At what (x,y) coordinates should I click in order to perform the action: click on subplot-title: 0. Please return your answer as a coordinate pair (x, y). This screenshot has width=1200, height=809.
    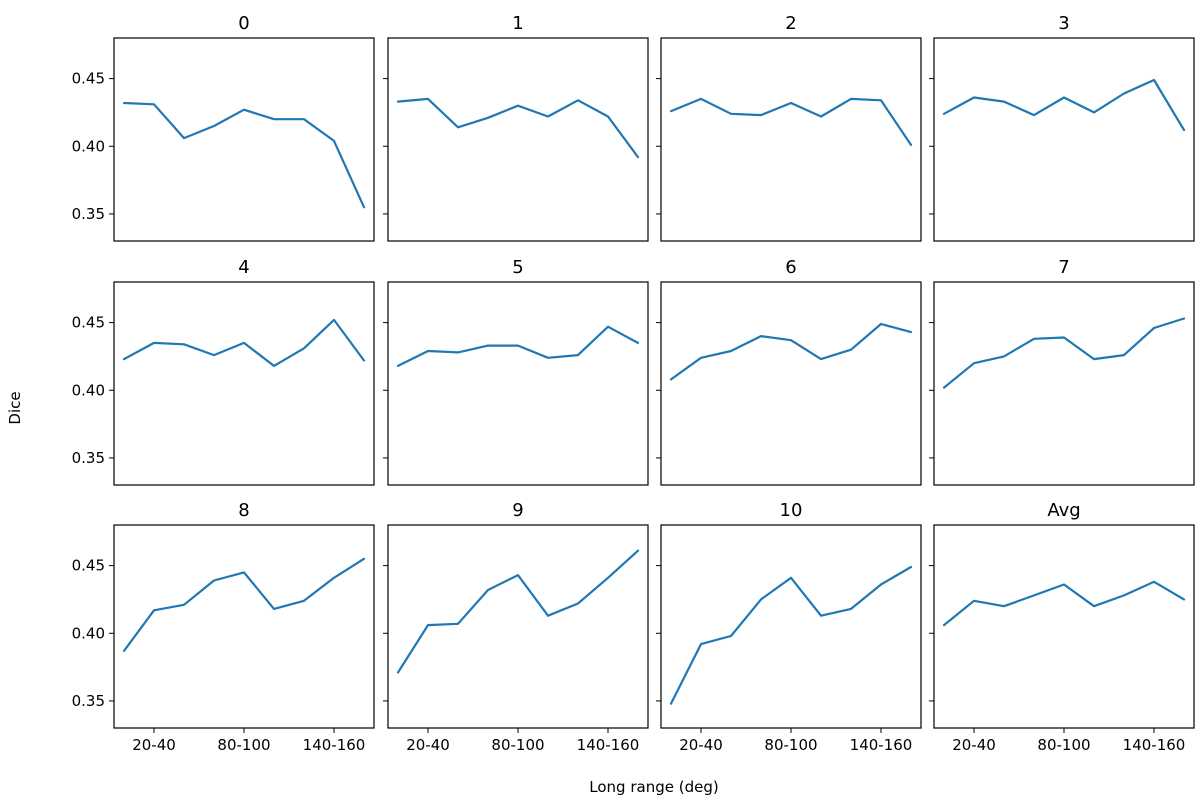
    Looking at the image, I should click on (243, 23).